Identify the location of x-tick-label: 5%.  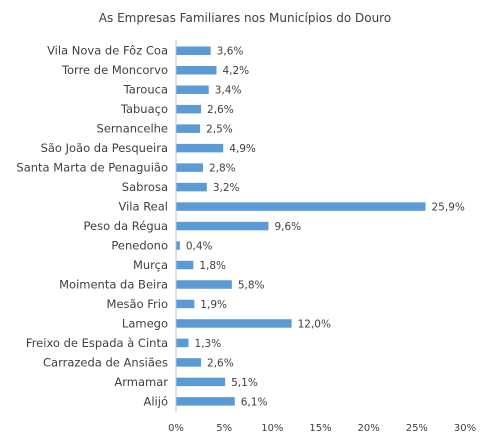
(224, 428).